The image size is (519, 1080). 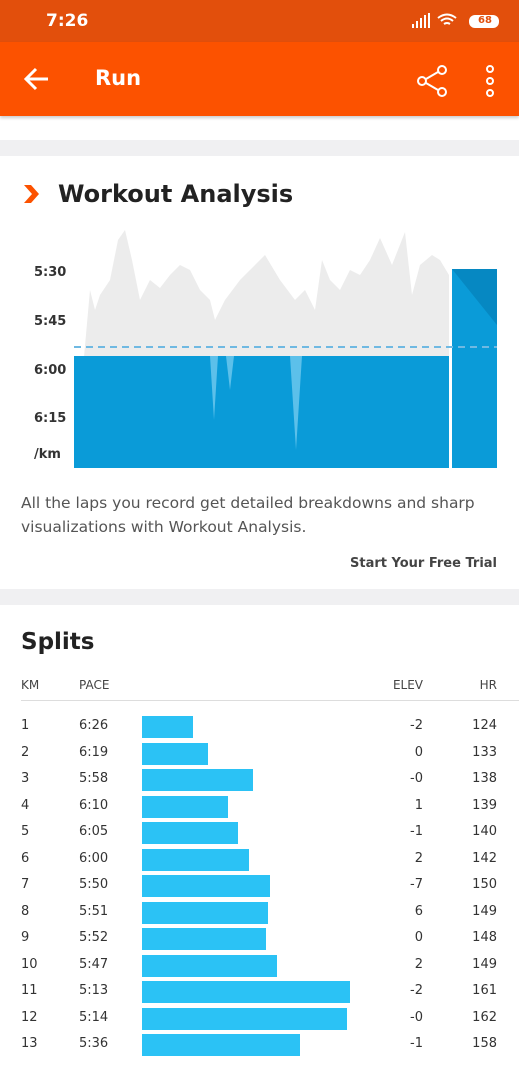 What do you see at coordinates (29, 1043) in the screenshot?
I see `km: 13` at bounding box center [29, 1043].